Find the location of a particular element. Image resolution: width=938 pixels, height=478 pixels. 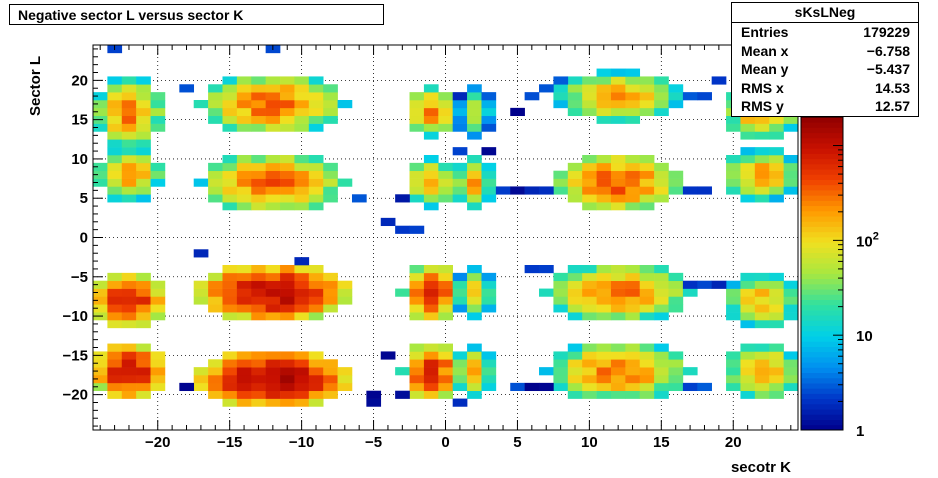

stats-label: RMS x is located at coordinates (762, 87).